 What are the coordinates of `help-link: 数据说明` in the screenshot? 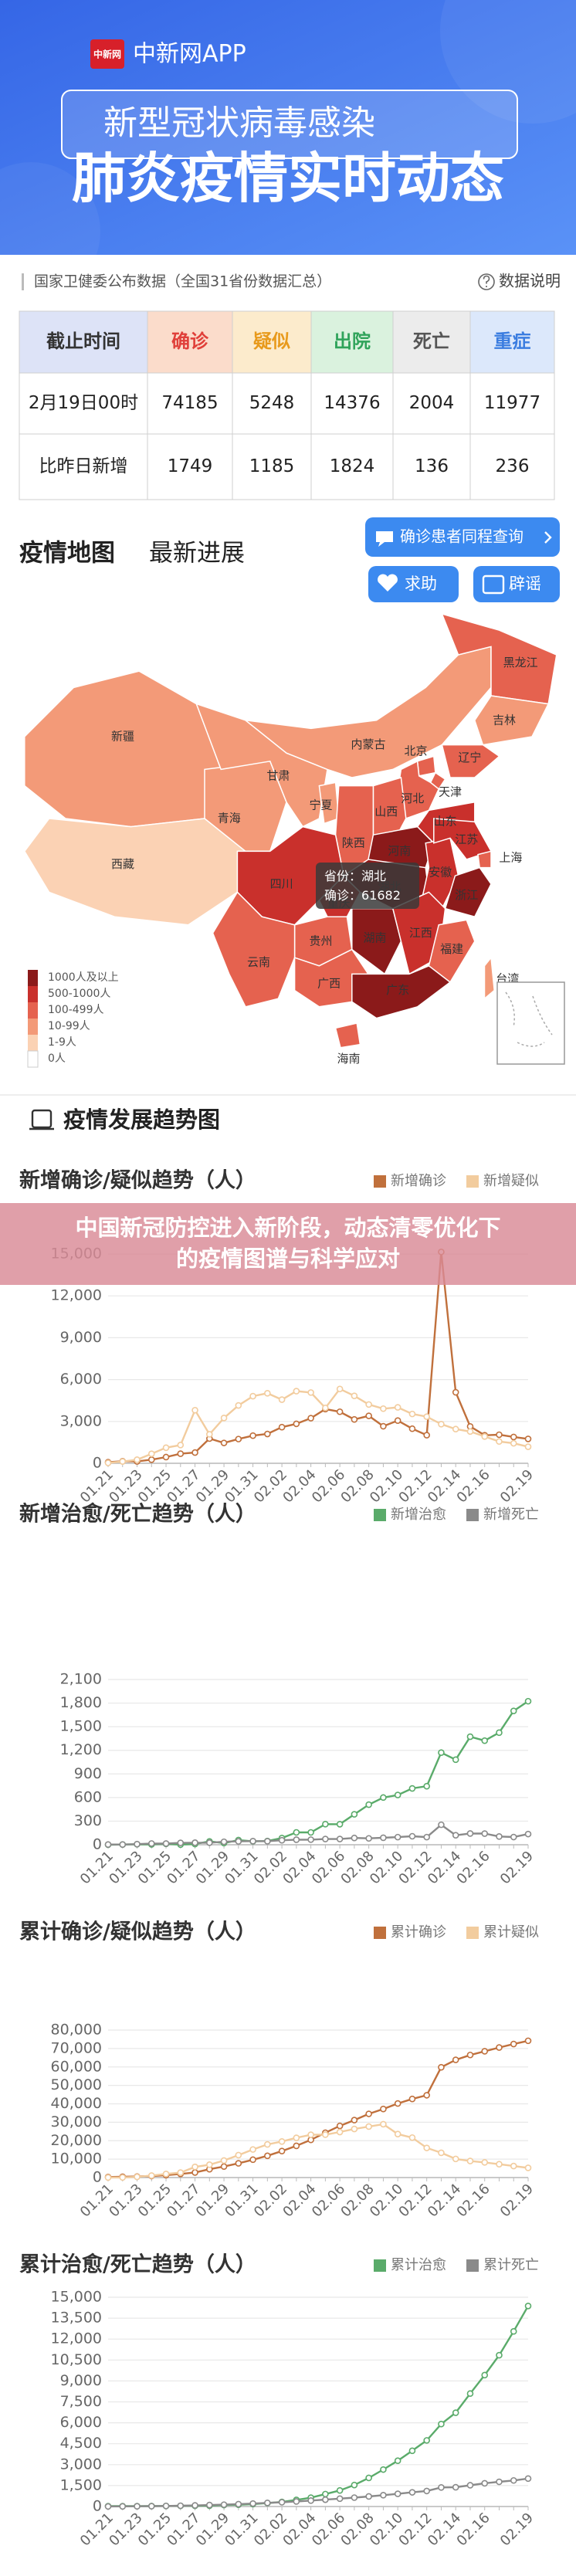 It's located at (530, 281).